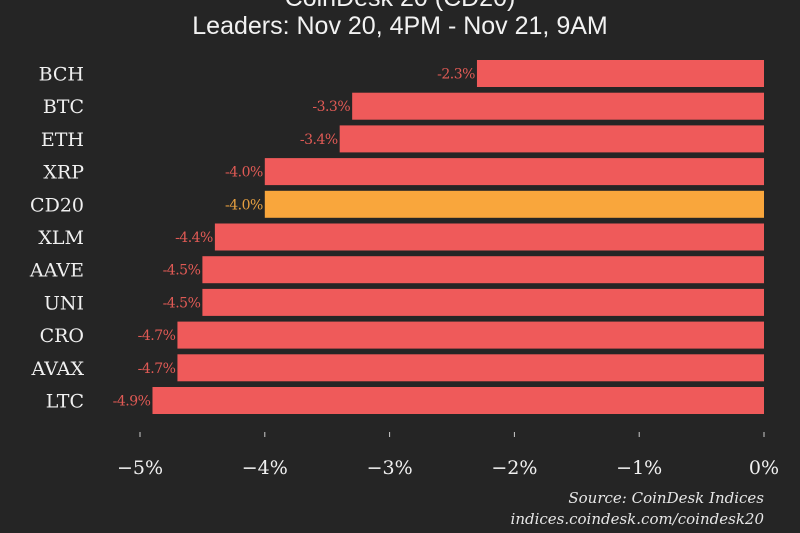 The height and width of the screenshot is (533, 800). Describe the element at coordinates (61, 238) in the screenshot. I see `category-label: XLM` at that location.